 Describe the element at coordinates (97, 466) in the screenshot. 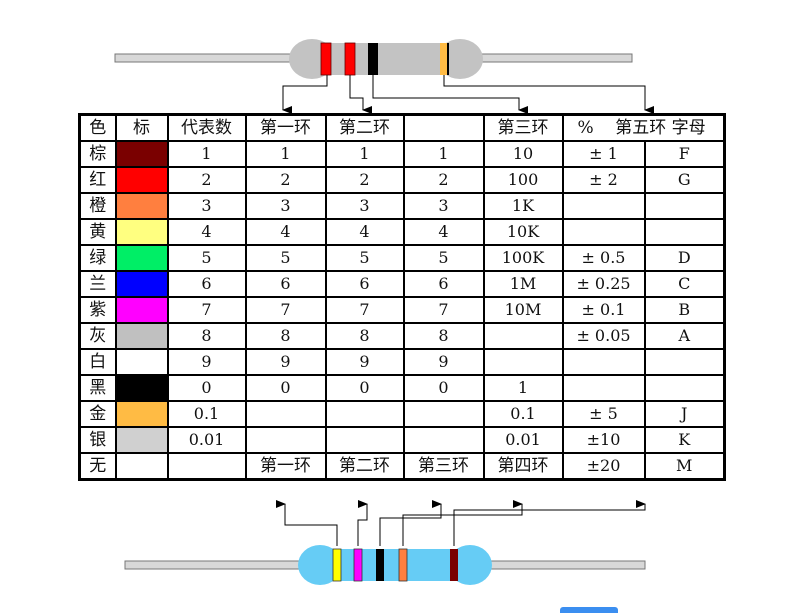

I see `color-name: 无` at that location.